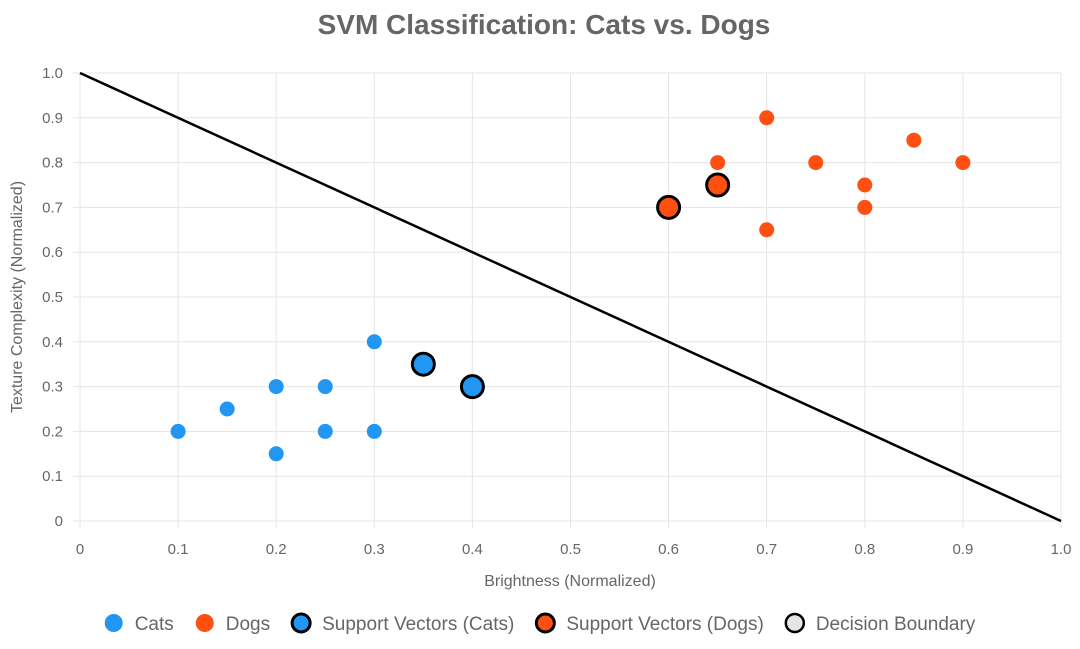 The width and height of the screenshot is (1080, 649). What do you see at coordinates (664, 624) in the screenshot?
I see `legend-label: Support Vectors (Dogs)` at bounding box center [664, 624].